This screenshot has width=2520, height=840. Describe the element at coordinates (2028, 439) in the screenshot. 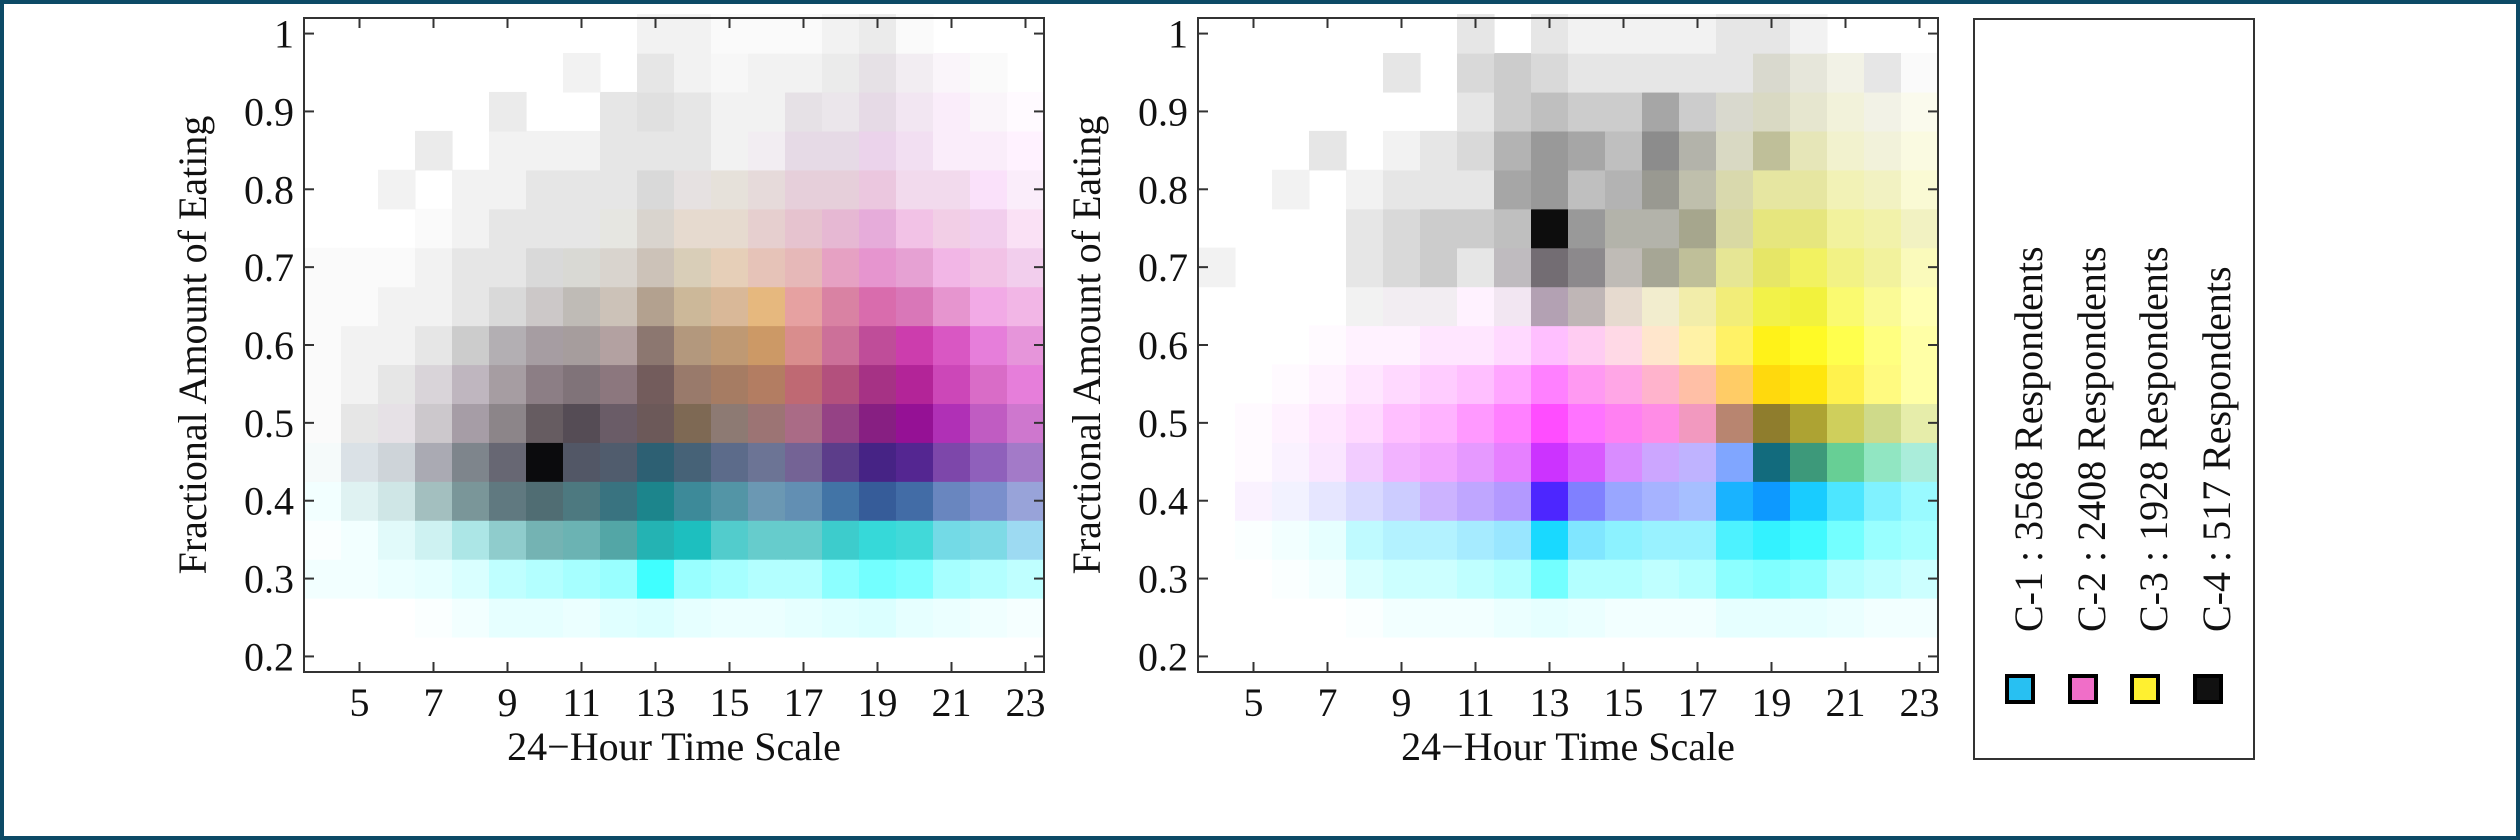

I see `legend-label-c1: C-1 : 3568 Respondents` at that location.